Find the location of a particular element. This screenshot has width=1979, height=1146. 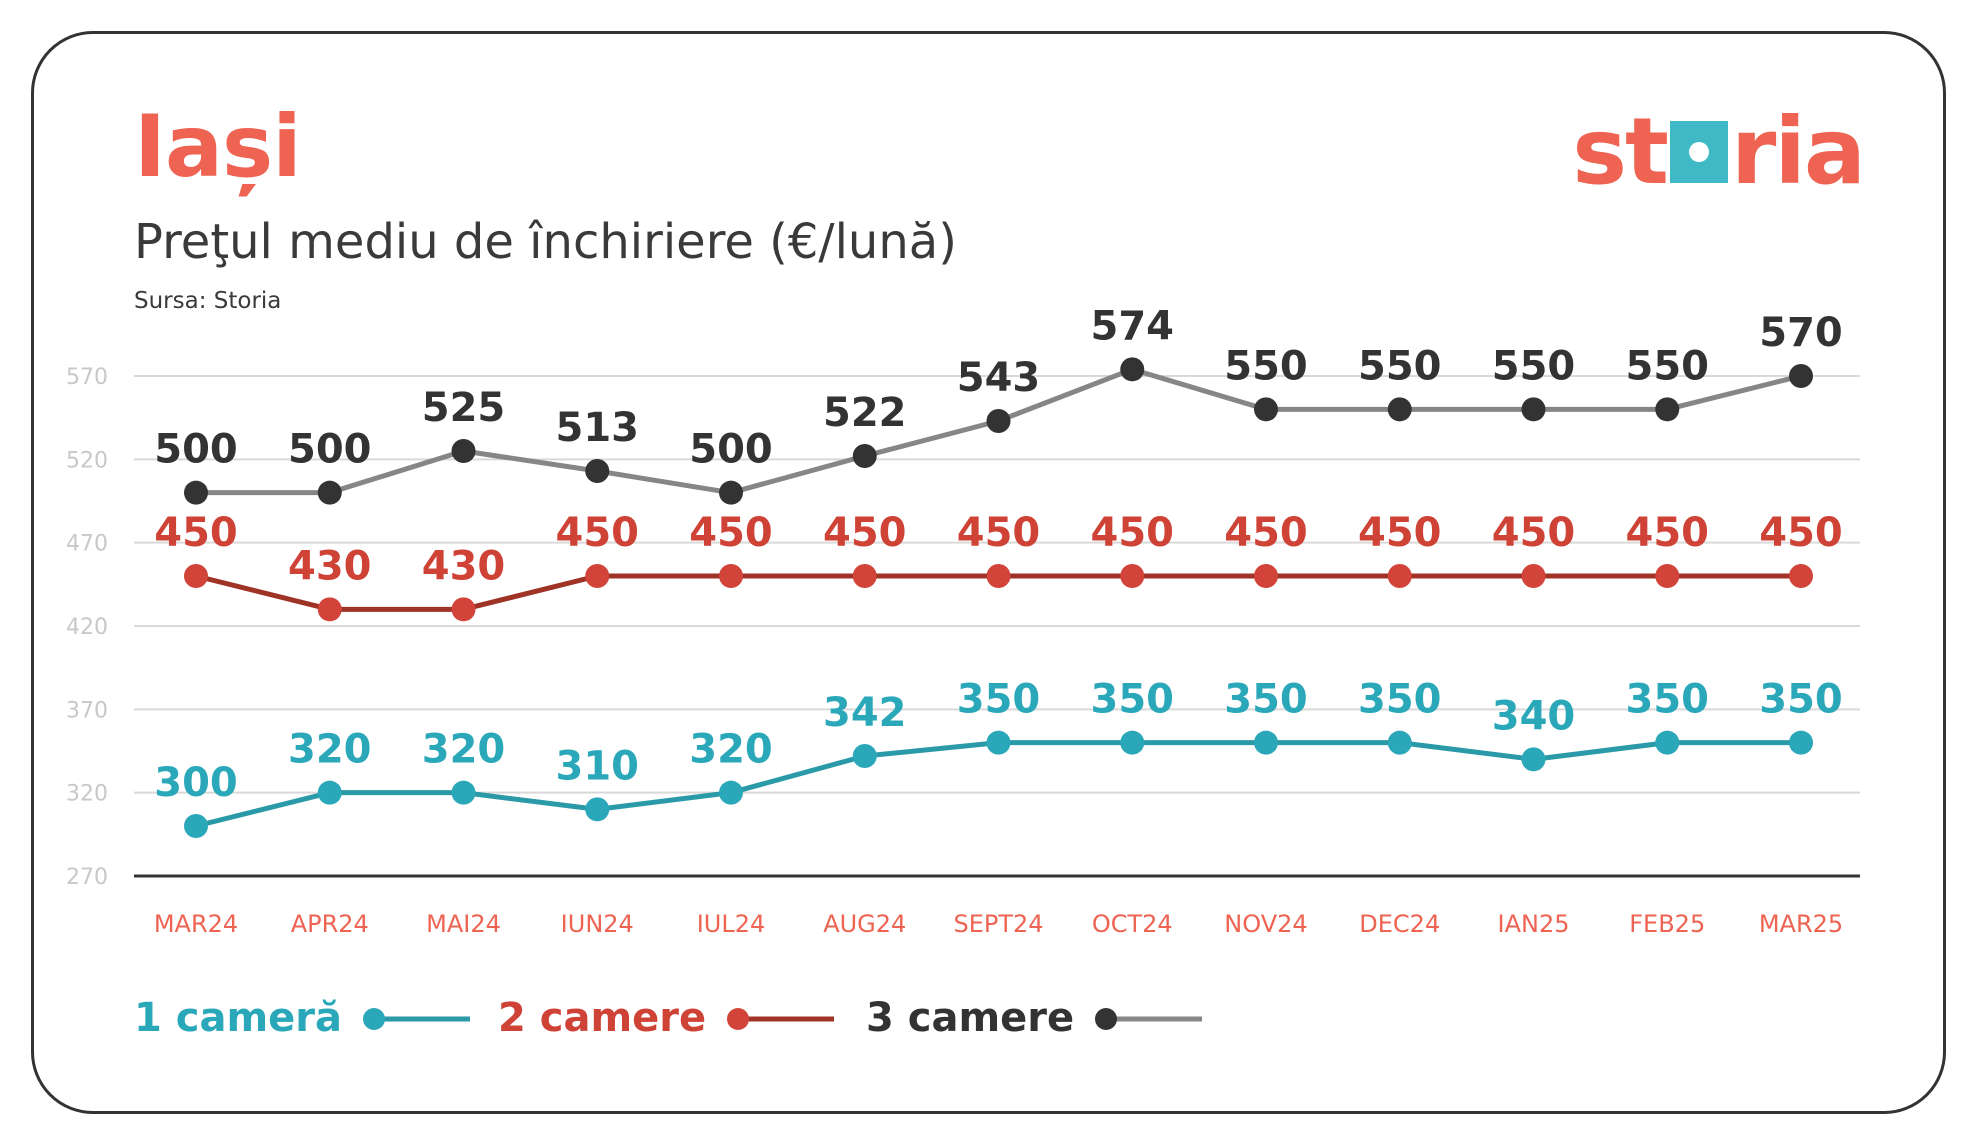

legend-three-rooms: 3 camere is located at coordinates (1035, 1018).